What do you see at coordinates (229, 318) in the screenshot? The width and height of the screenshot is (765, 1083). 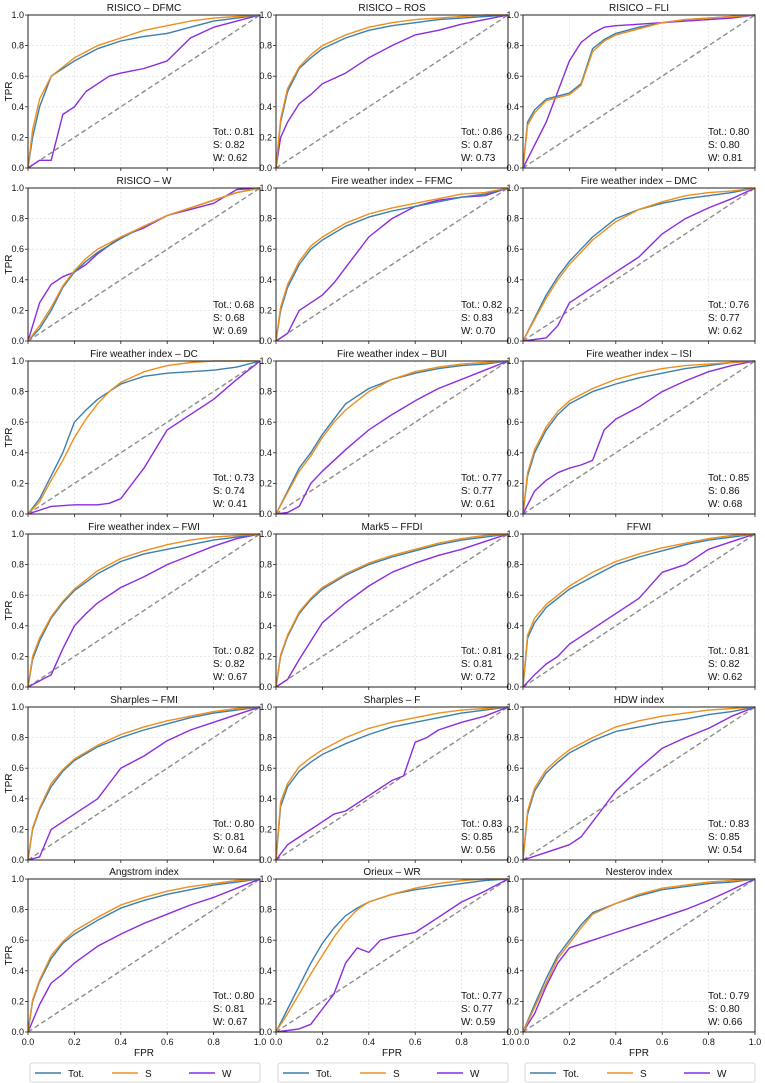 I see `auc-label: S: 0.68` at bounding box center [229, 318].